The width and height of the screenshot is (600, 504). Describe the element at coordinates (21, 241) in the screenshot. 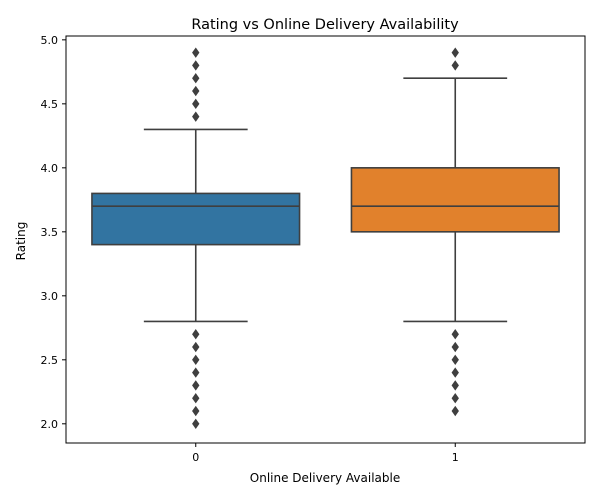

I see `y-axis-label: Rating` at that location.